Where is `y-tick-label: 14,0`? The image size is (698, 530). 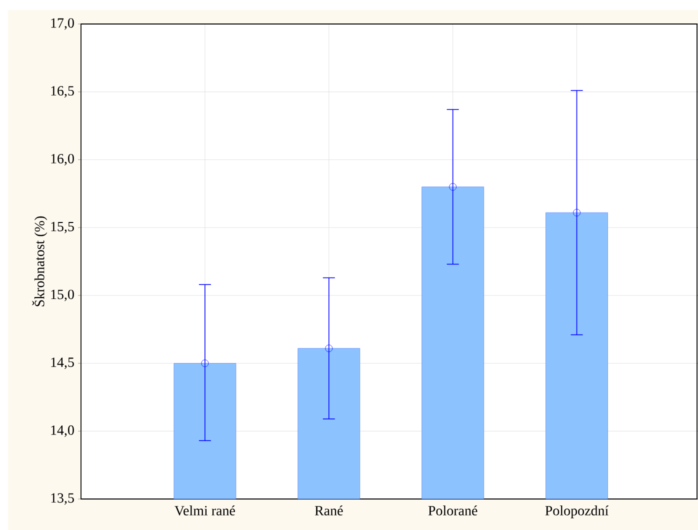 y-tick-label: 14,0 is located at coordinates (62, 431).